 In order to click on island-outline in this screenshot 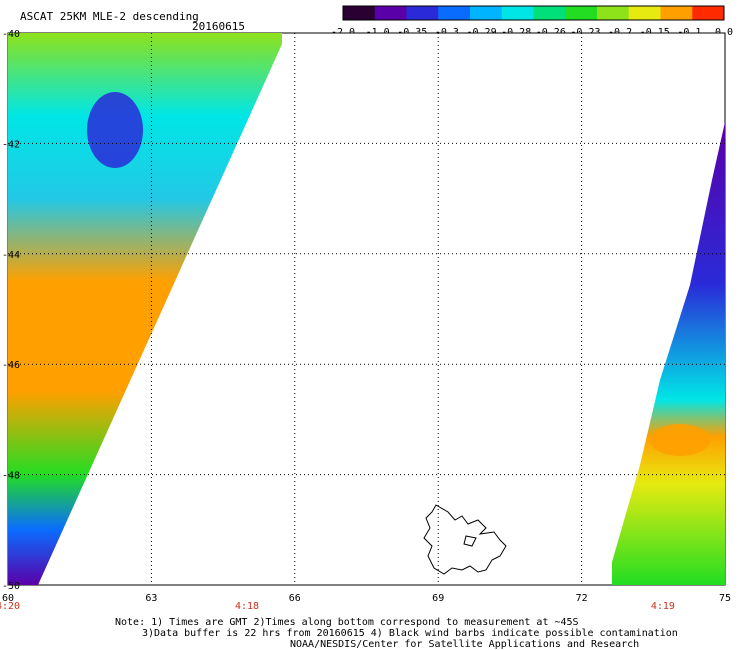, I will do `click(465, 539)`.